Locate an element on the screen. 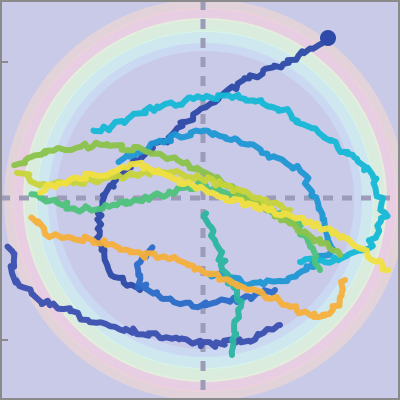 The height and width of the screenshot is (400, 400). trail-end-blob is located at coordinates (328, 38).